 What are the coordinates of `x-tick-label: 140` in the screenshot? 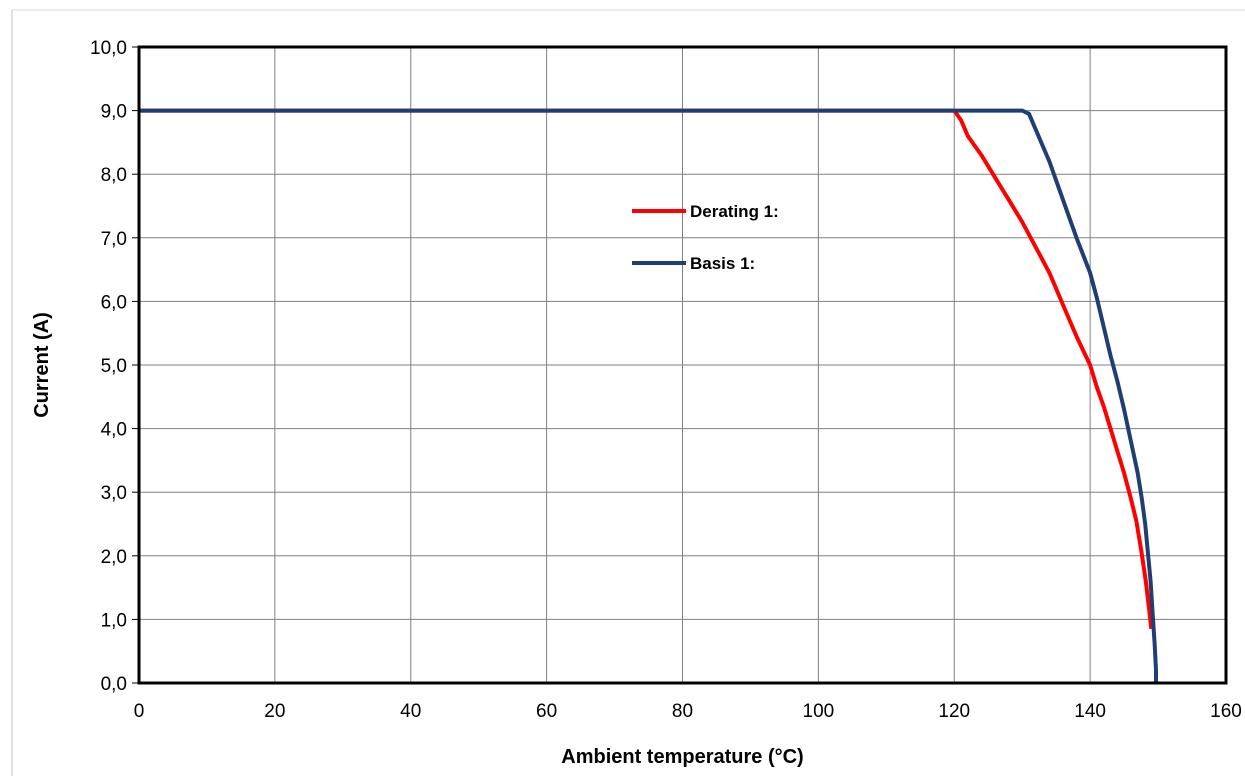 It's located at (1090, 711).